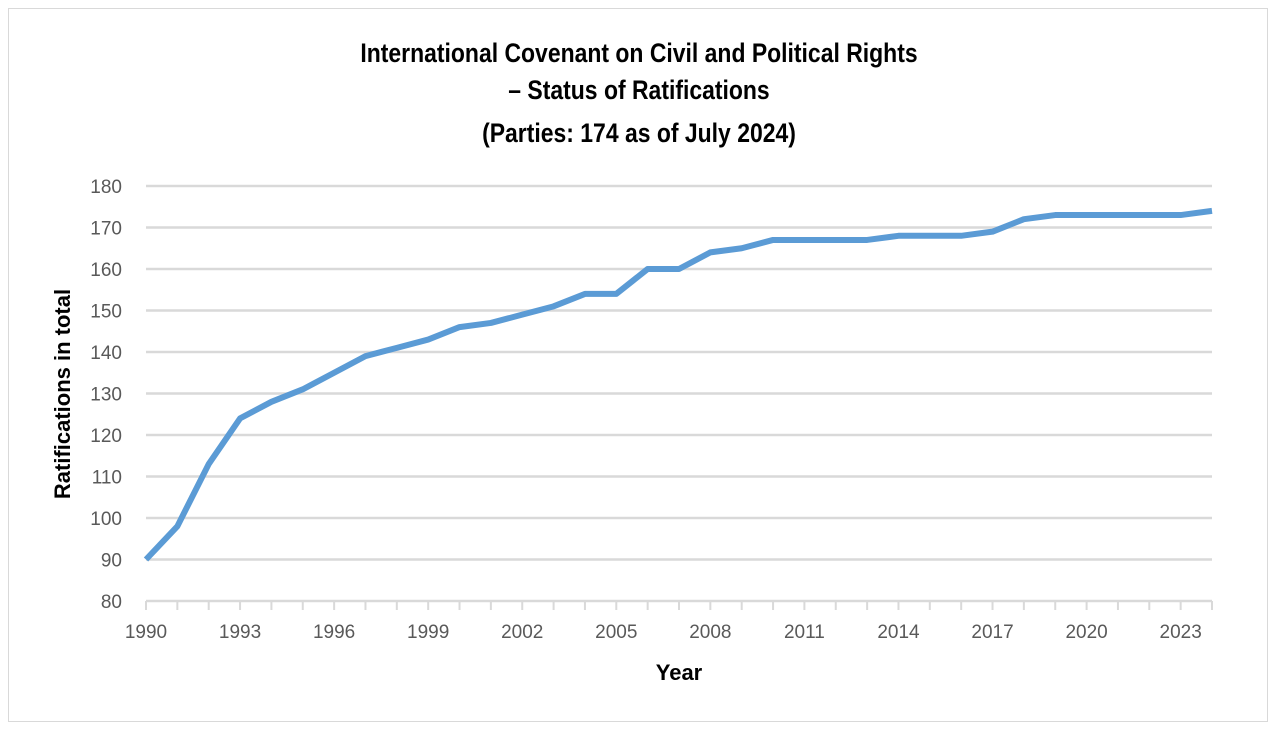 The image size is (1278, 736). I want to click on y-tick-label: 110, so click(107, 478).